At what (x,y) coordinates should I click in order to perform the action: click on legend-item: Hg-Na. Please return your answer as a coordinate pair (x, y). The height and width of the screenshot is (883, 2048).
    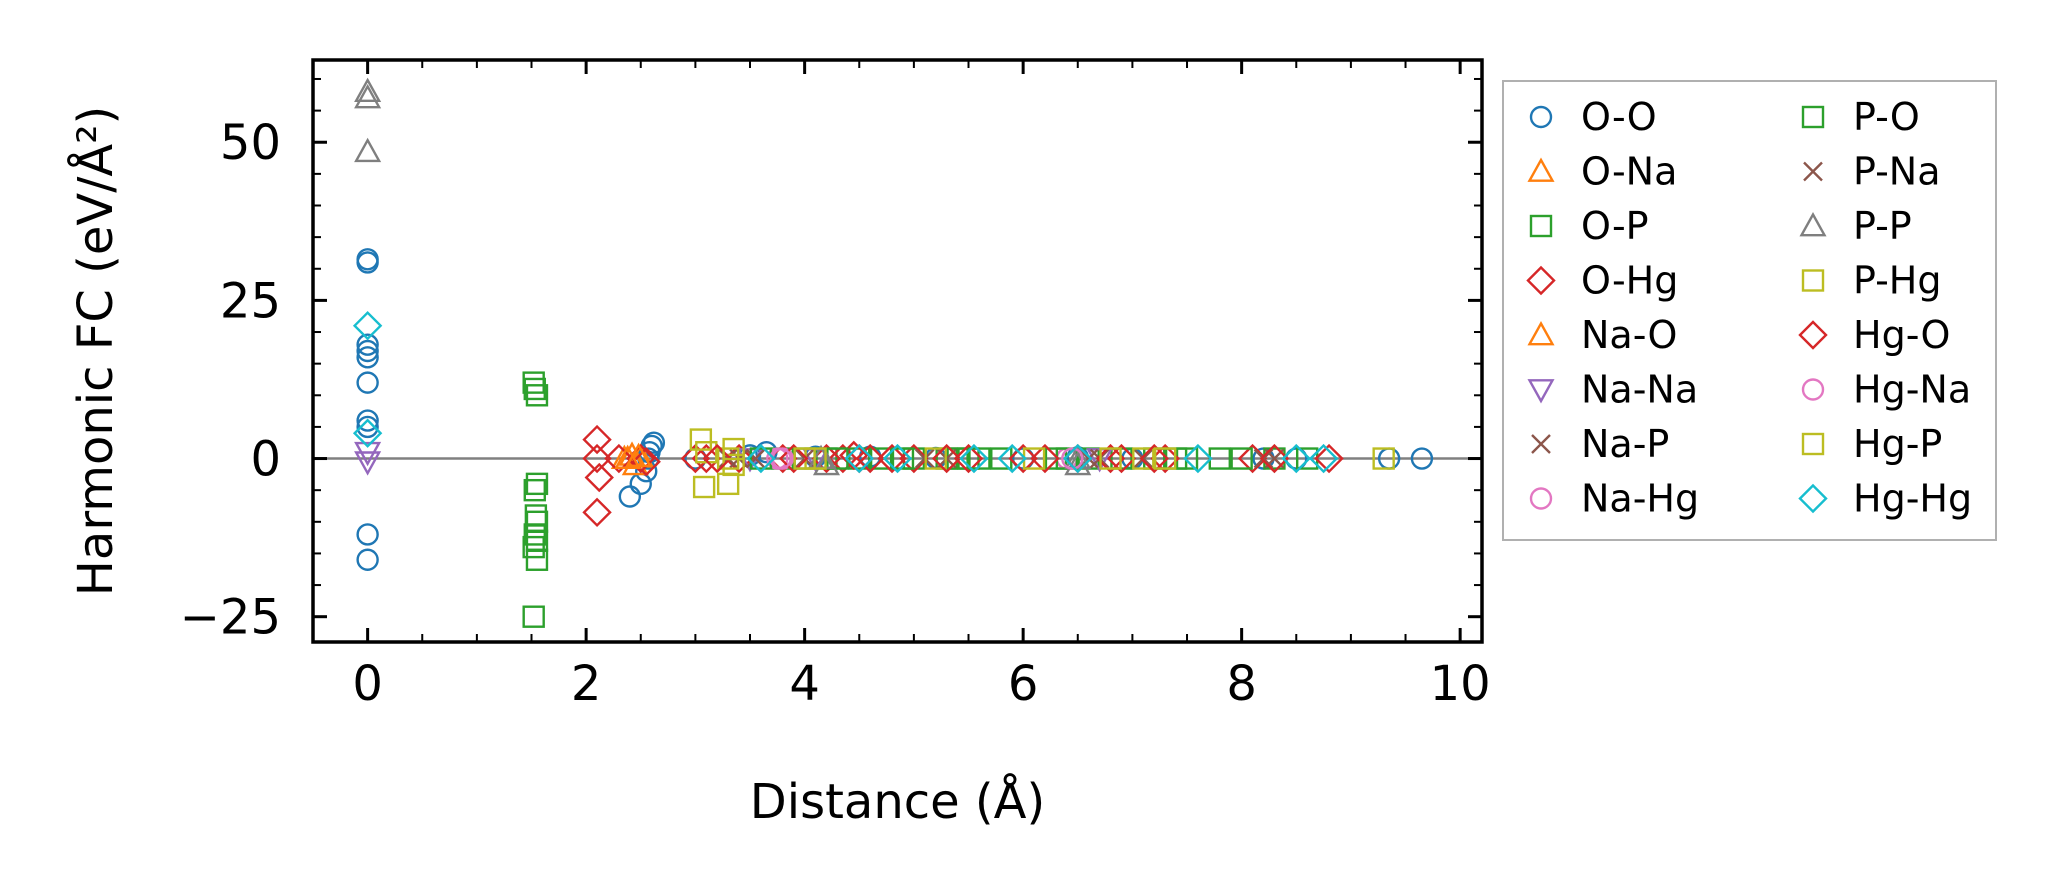
    Looking at the image, I should click on (1886, 390).